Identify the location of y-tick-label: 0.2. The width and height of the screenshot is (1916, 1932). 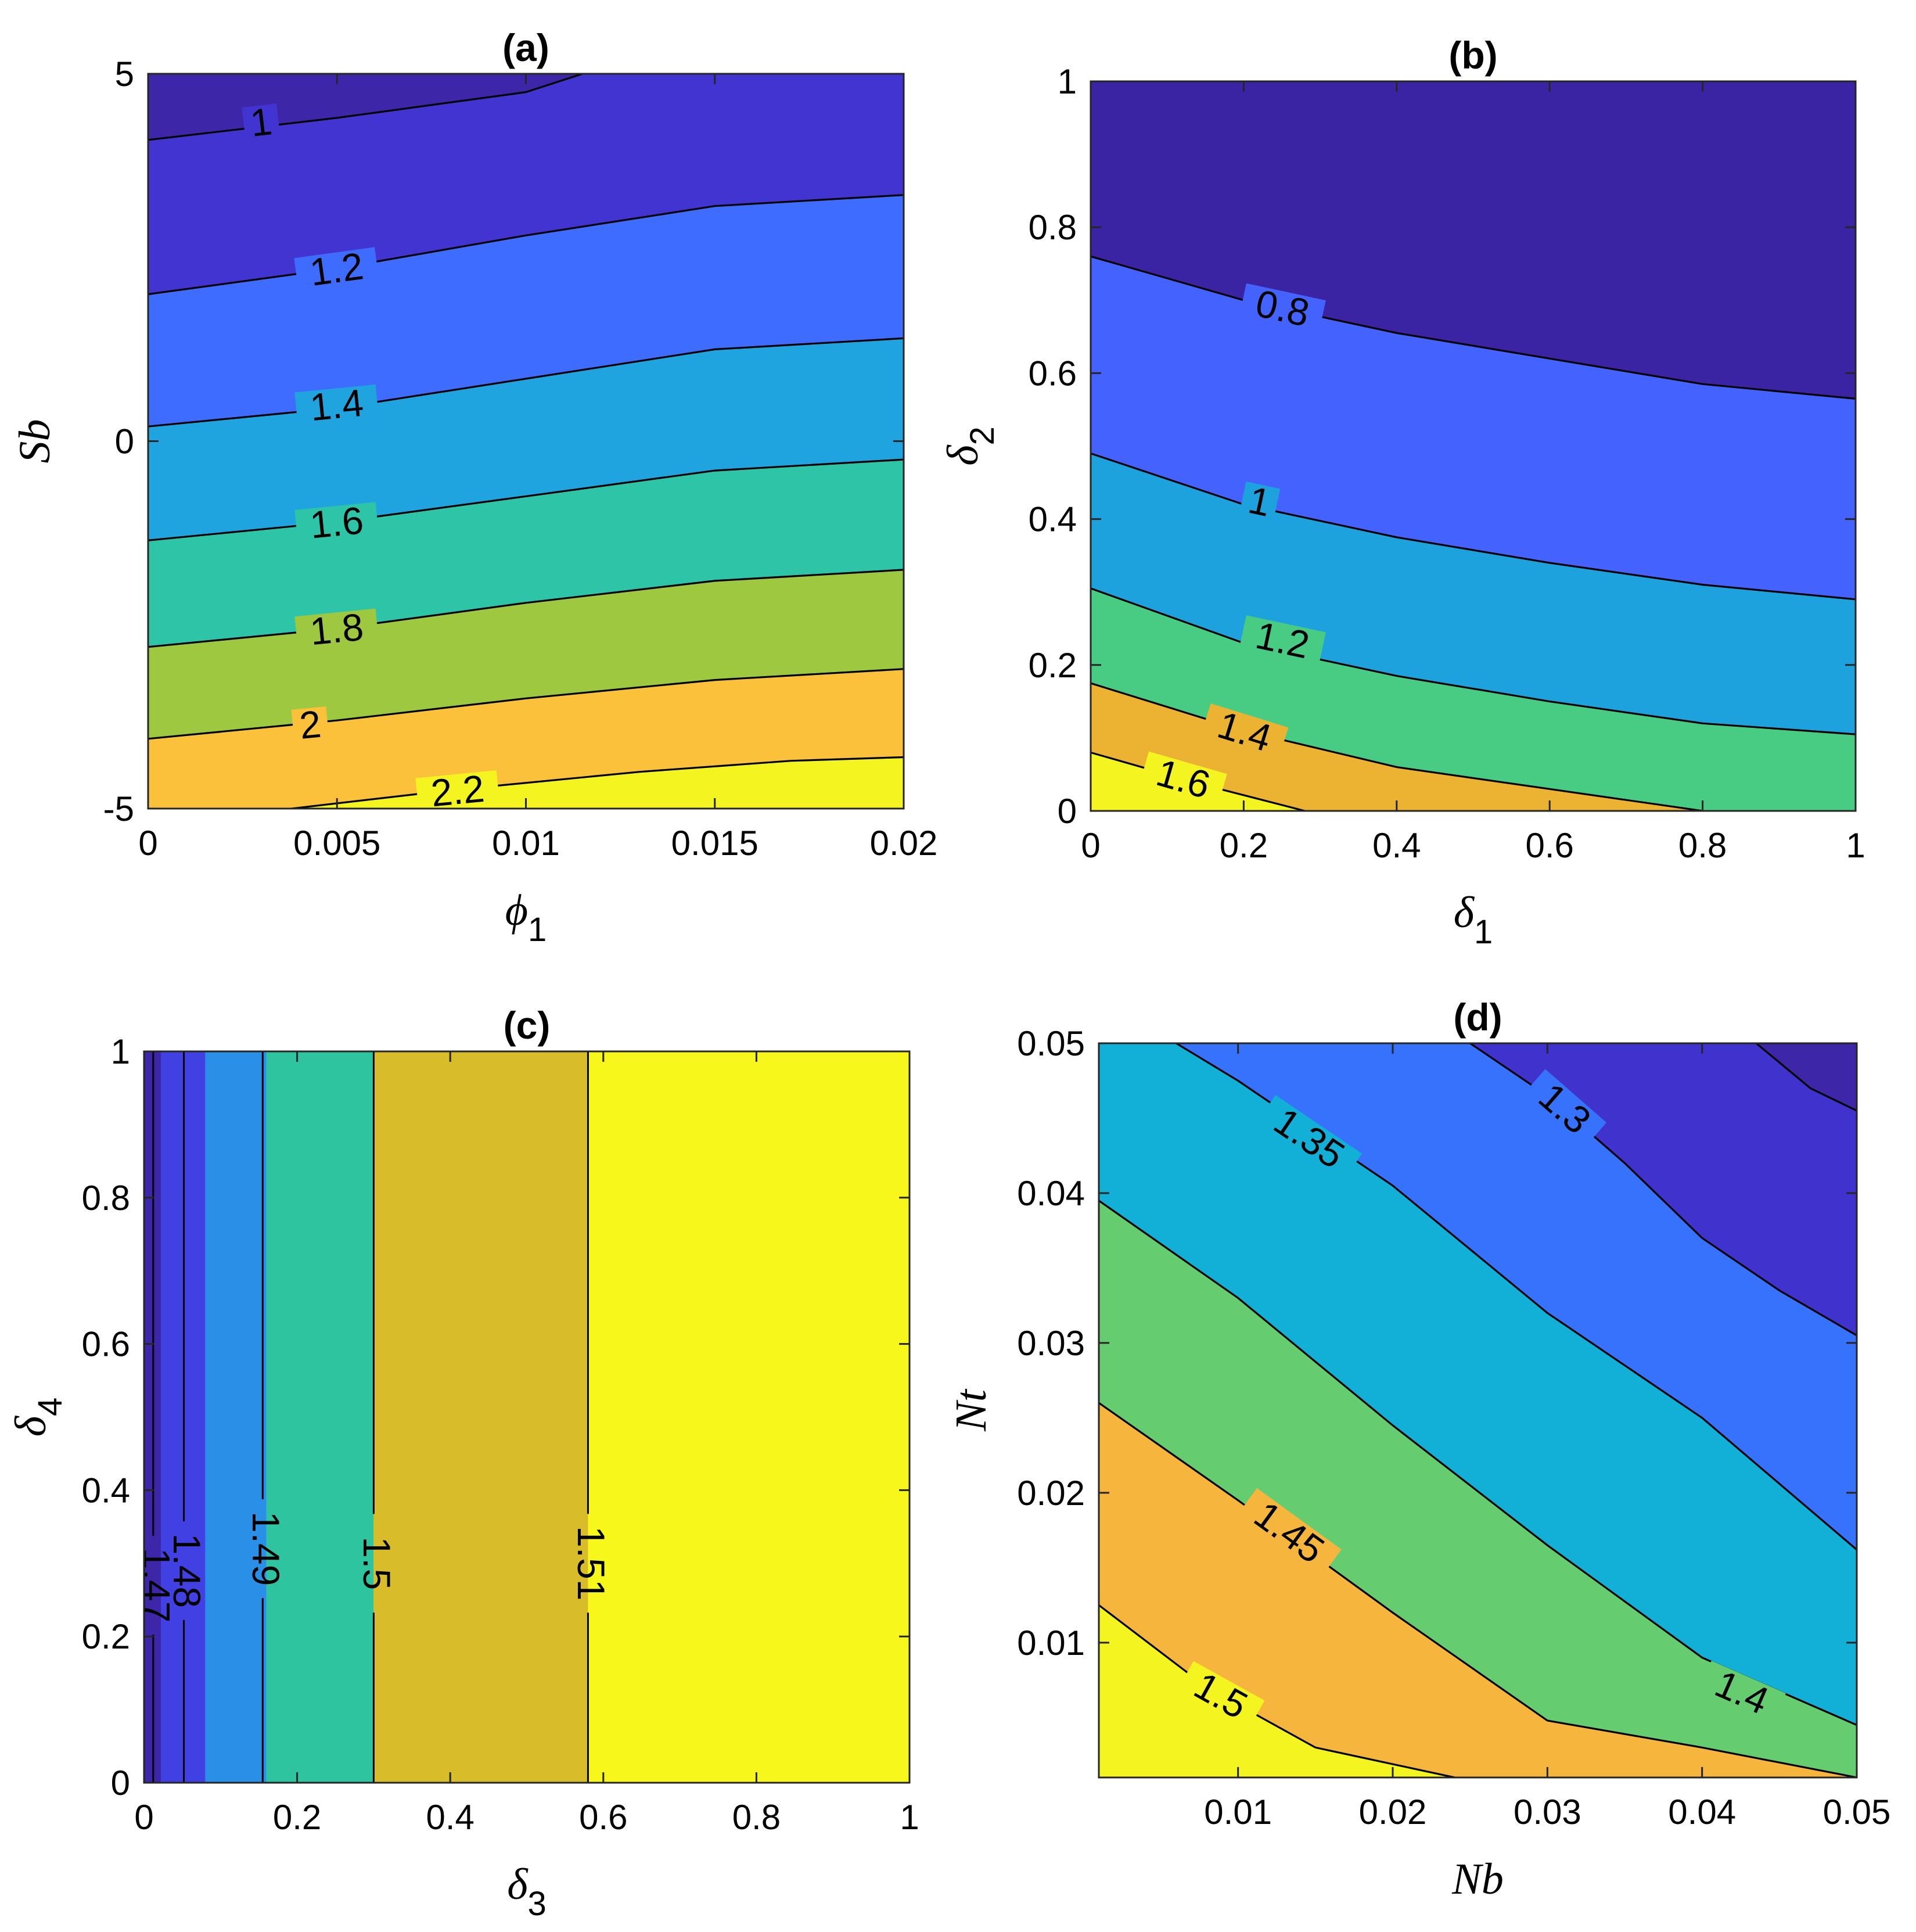
(1053, 665).